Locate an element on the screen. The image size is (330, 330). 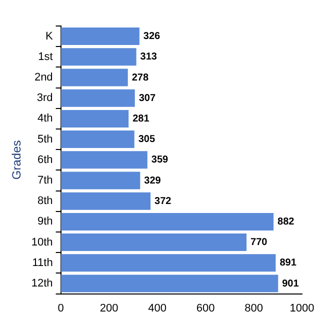
y-tick-label: 12th is located at coordinates (42, 284).